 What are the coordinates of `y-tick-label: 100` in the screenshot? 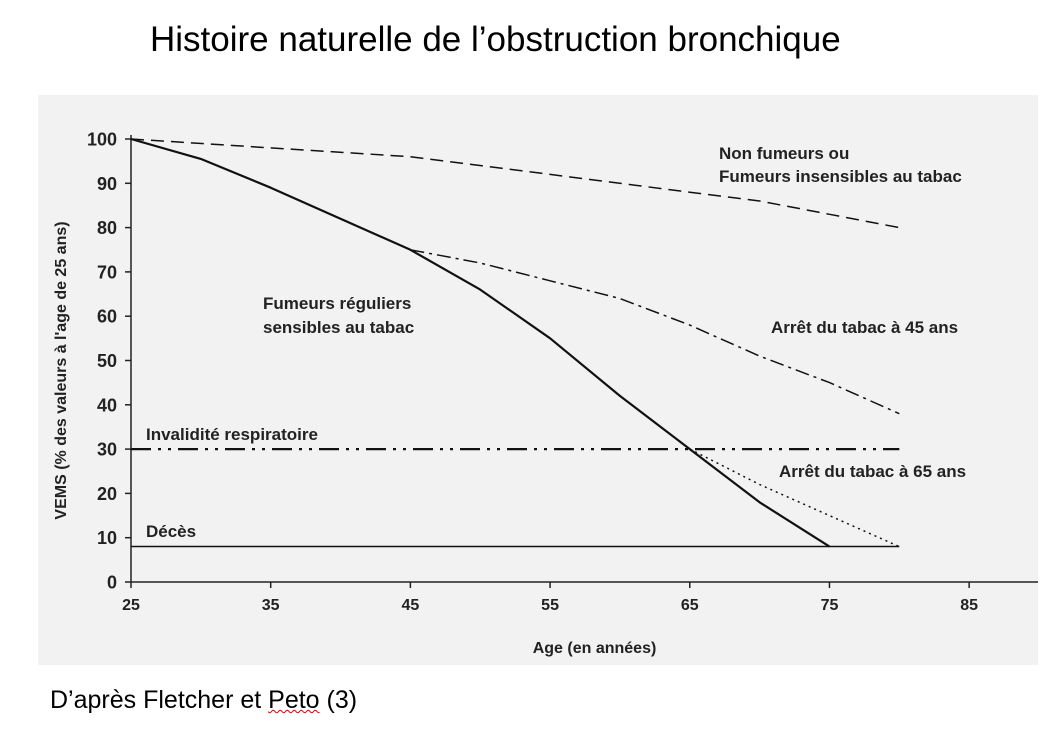 It's located at (102, 140).